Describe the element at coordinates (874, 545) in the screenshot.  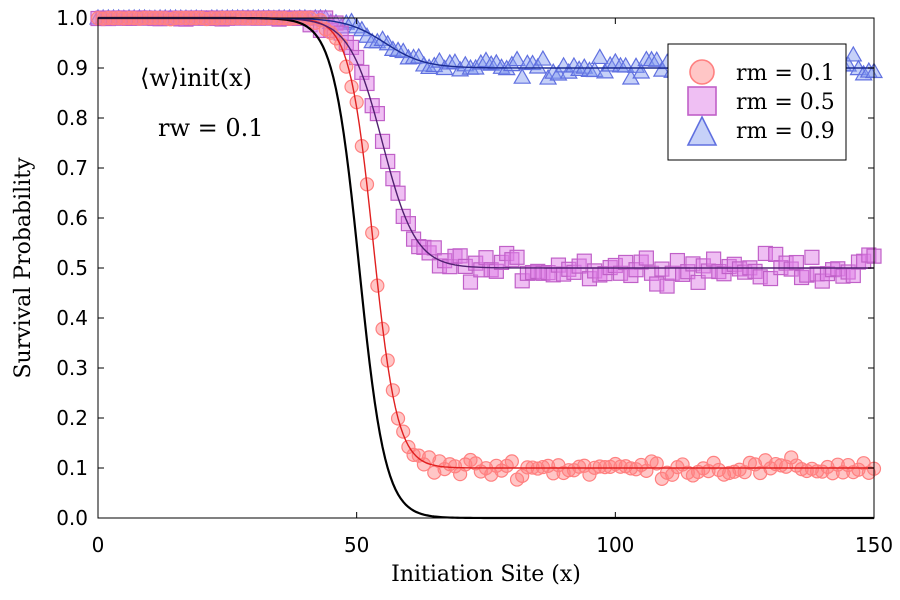
I see `x-tick-label: 150` at that location.